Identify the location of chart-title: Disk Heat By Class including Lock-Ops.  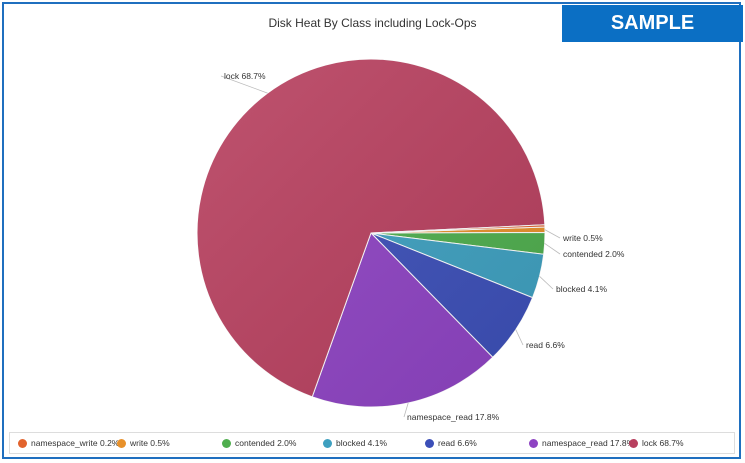
(372, 23).